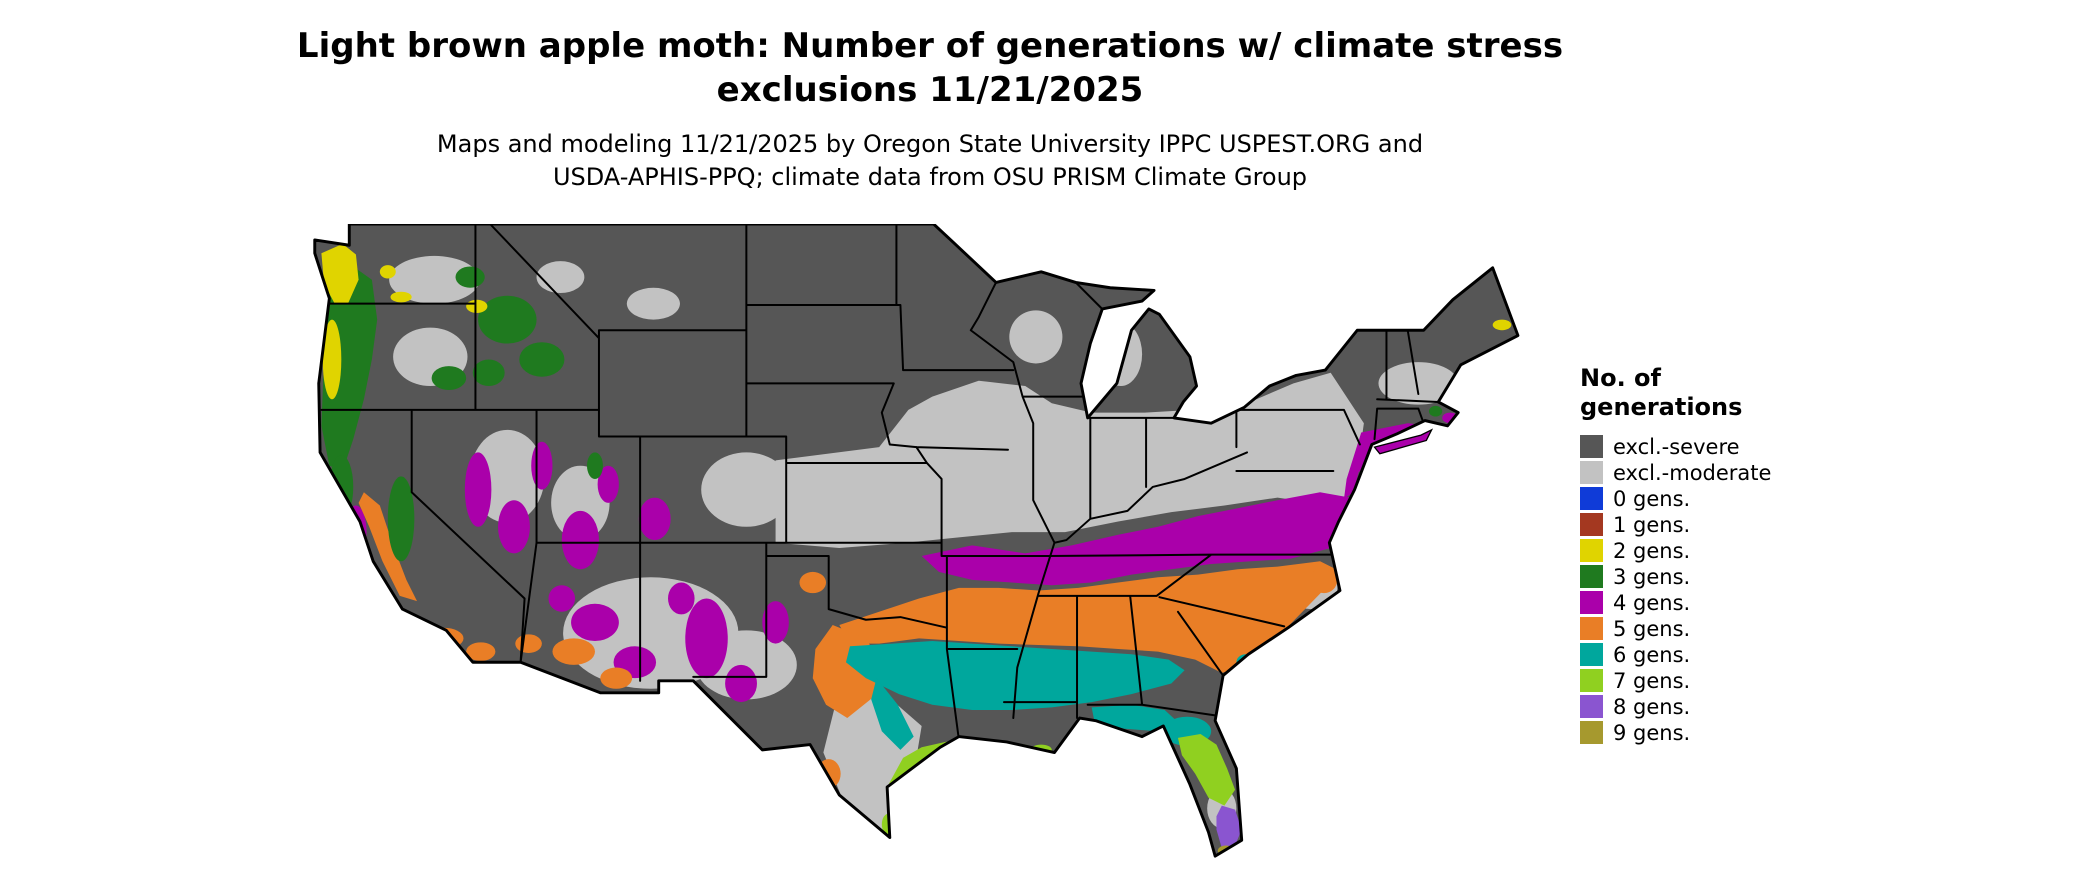 The height and width of the screenshot is (892, 2100). Describe the element at coordinates (1652, 732) in the screenshot. I see `legend-item-label: 9 gens.` at that location.